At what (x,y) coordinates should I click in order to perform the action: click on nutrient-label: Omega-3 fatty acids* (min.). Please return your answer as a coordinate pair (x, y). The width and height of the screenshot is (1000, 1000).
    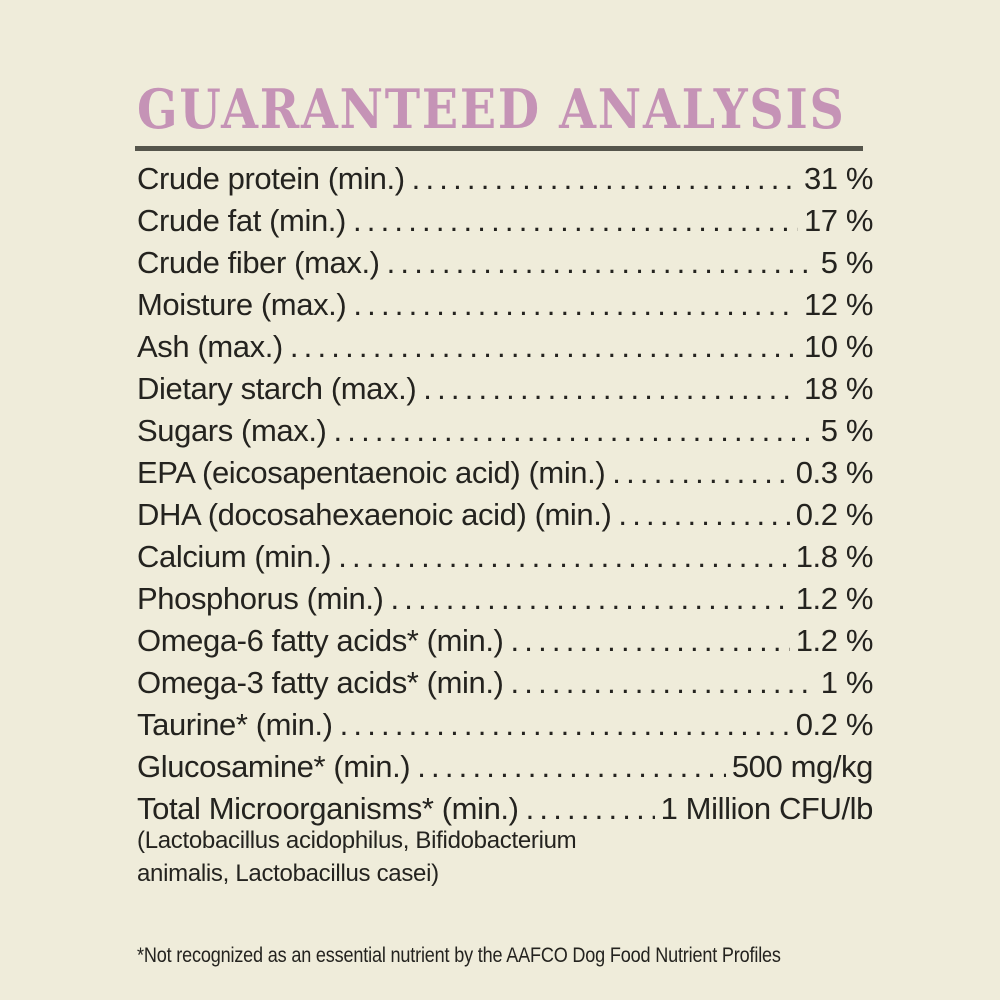
    Looking at the image, I should click on (320, 682).